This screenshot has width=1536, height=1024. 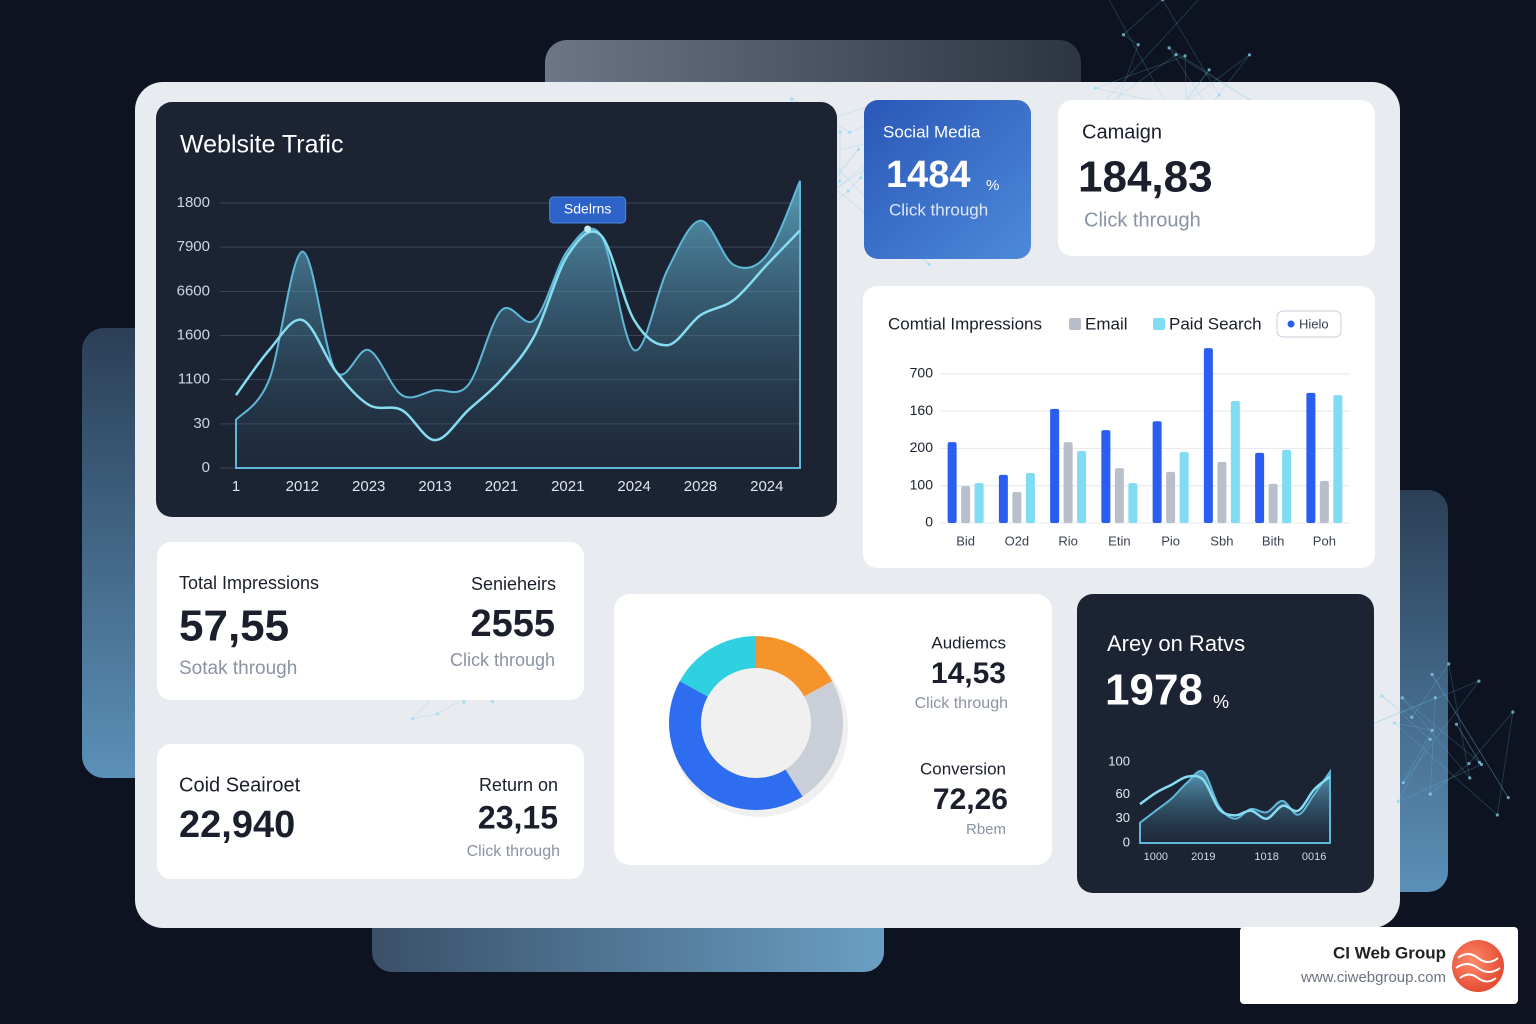 I want to click on y-tick-label: 1800, so click(x=193, y=202).